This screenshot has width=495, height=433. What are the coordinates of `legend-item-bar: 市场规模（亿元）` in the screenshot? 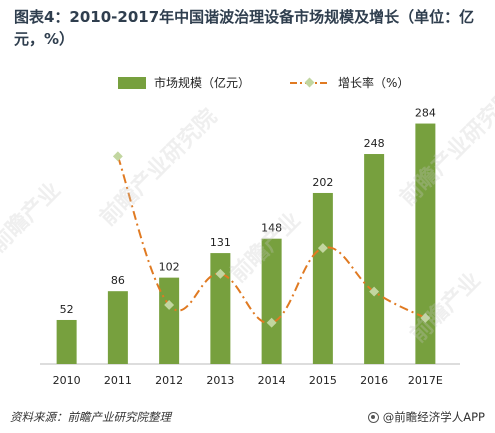 It's located at (184, 82).